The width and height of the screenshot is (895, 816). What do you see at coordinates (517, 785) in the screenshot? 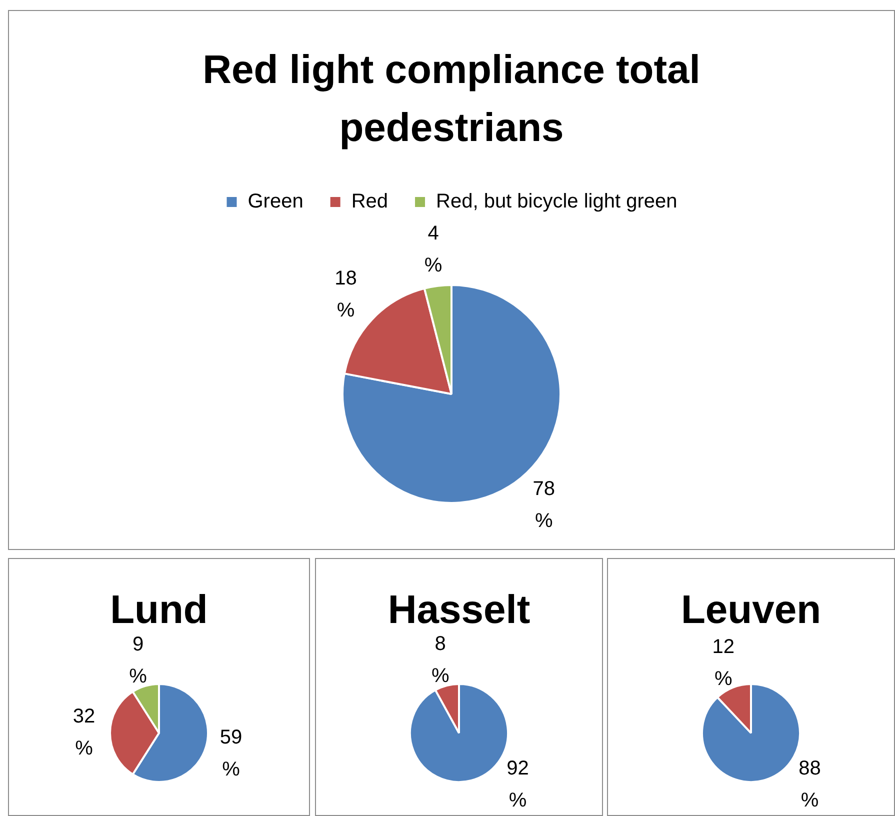
I see `data-label: 92 %` at bounding box center [517, 785].